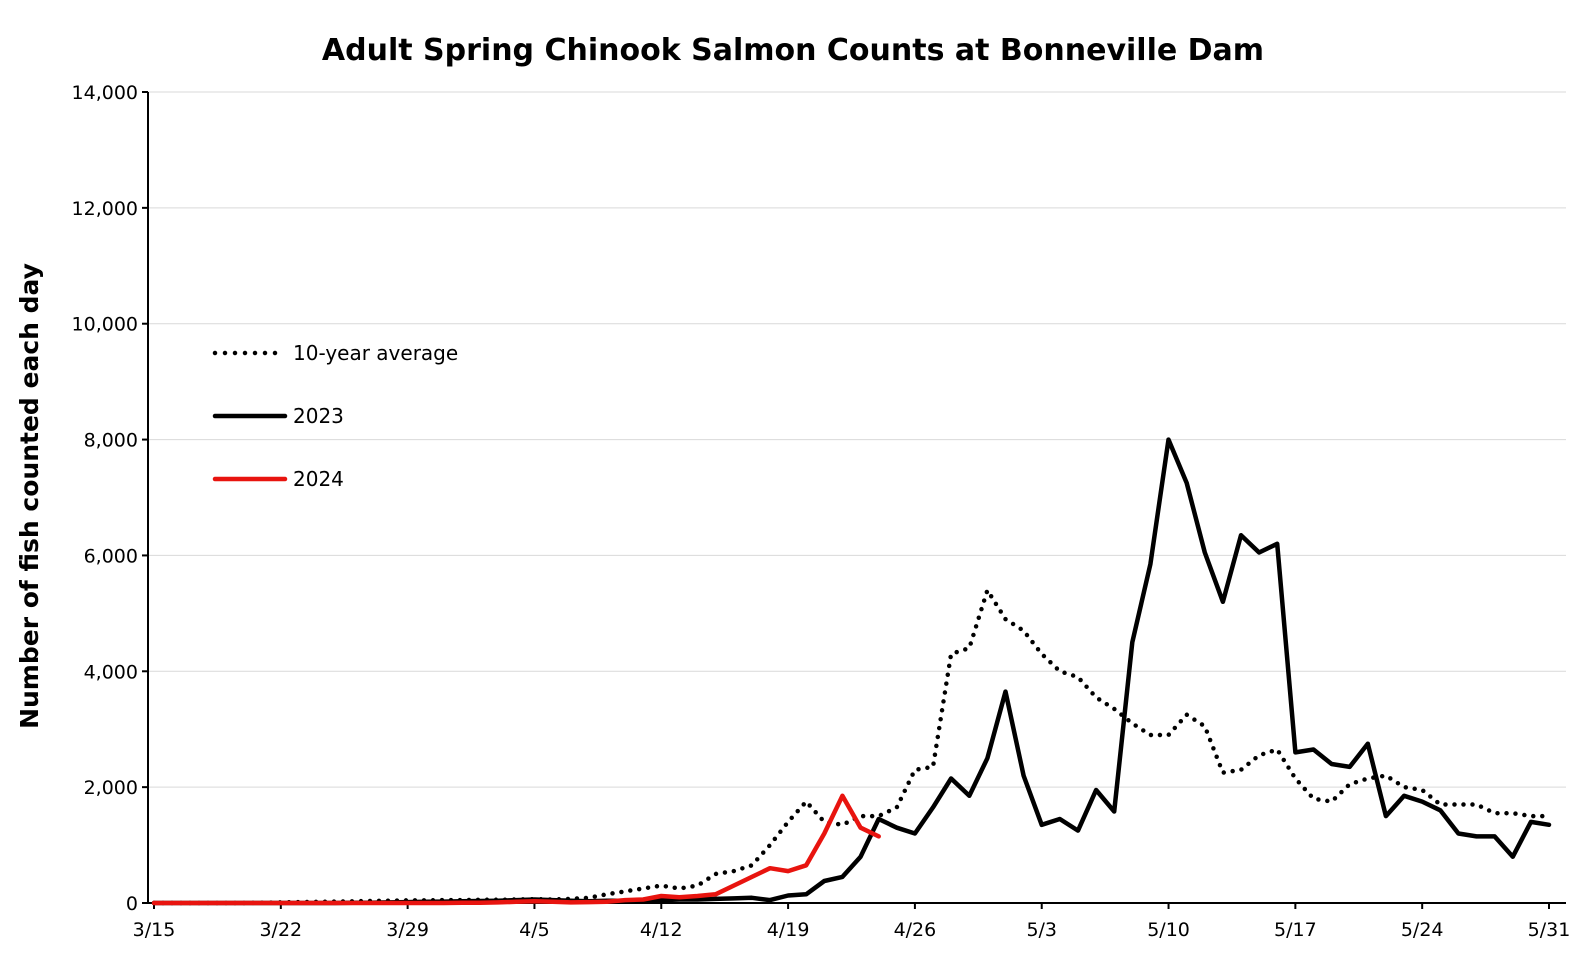 The image size is (1593, 969). What do you see at coordinates (915, 930) in the screenshot?
I see `x-tick-label: 4/26` at bounding box center [915, 930].